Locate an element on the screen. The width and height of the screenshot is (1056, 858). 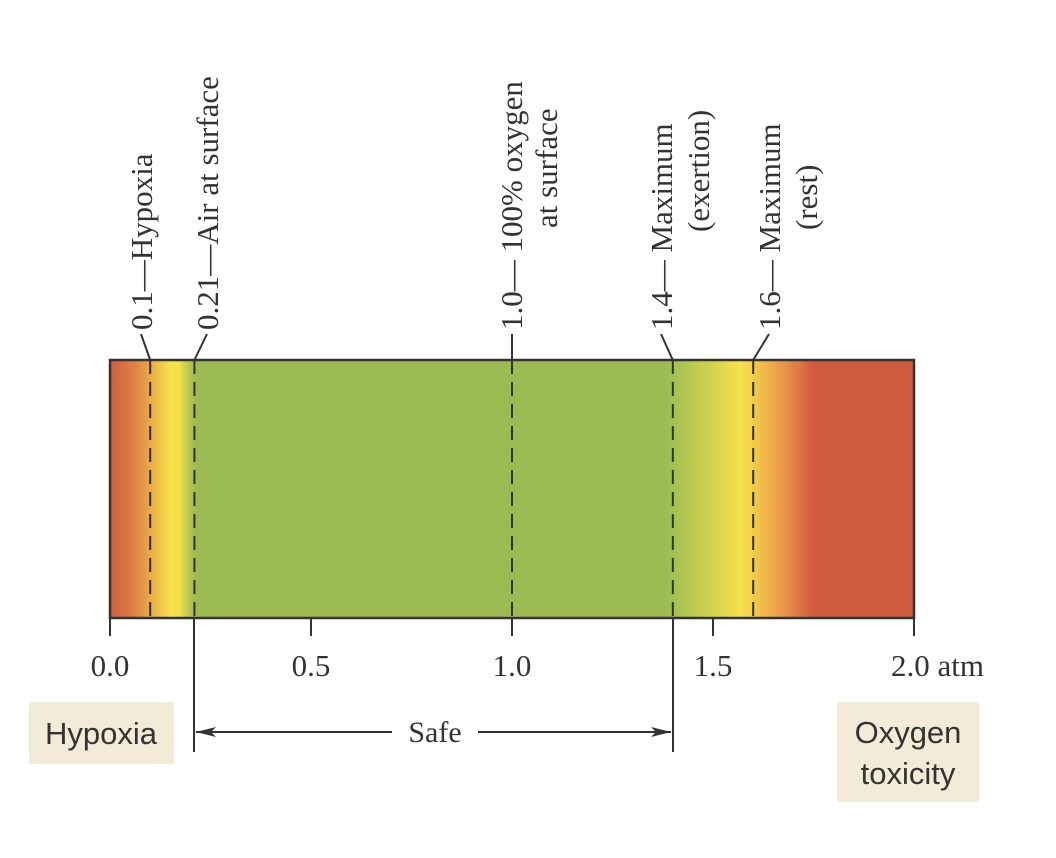
axis-ticks is located at coordinates (512, 627).